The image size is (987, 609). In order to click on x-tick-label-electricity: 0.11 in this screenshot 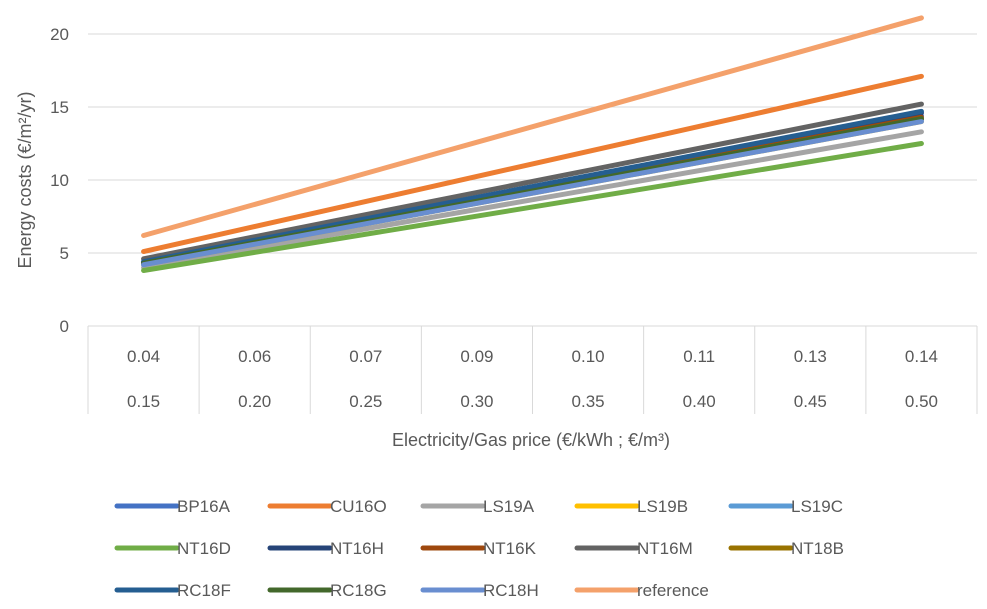, I will do `click(699, 356)`.